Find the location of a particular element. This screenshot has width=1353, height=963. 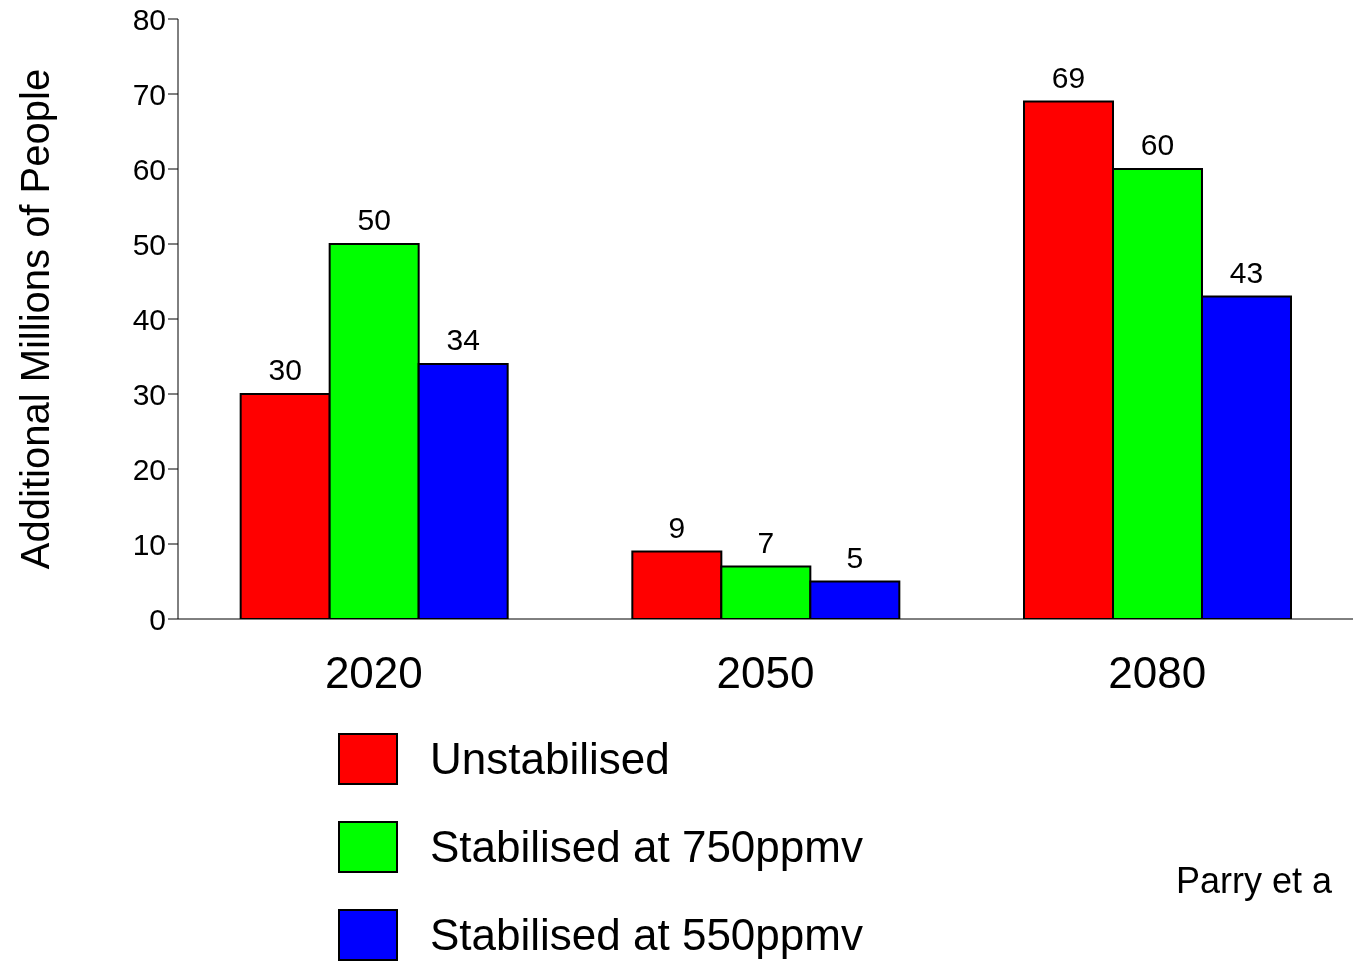

y-tick-label: 30 is located at coordinates (149, 394).